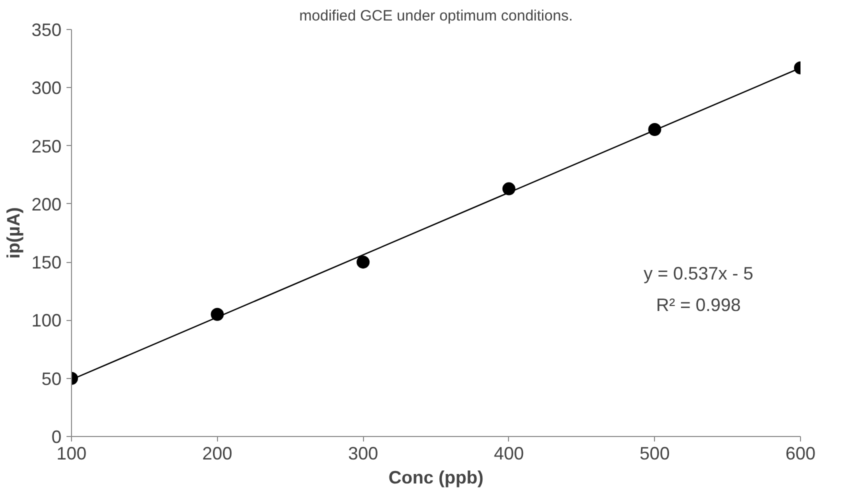 The image size is (850, 500). I want to click on x-tick-label: 500, so click(655, 454).